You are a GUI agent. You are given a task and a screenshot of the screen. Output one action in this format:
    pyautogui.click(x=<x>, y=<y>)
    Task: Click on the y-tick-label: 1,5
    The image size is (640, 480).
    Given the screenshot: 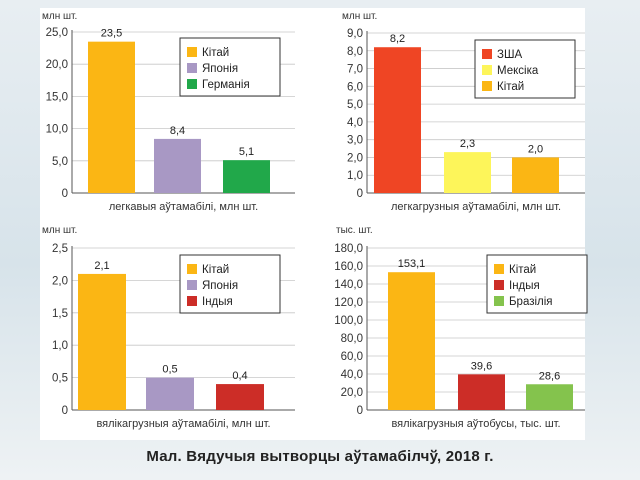 What is the action you would take?
    pyautogui.click(x=60, y=314)
    